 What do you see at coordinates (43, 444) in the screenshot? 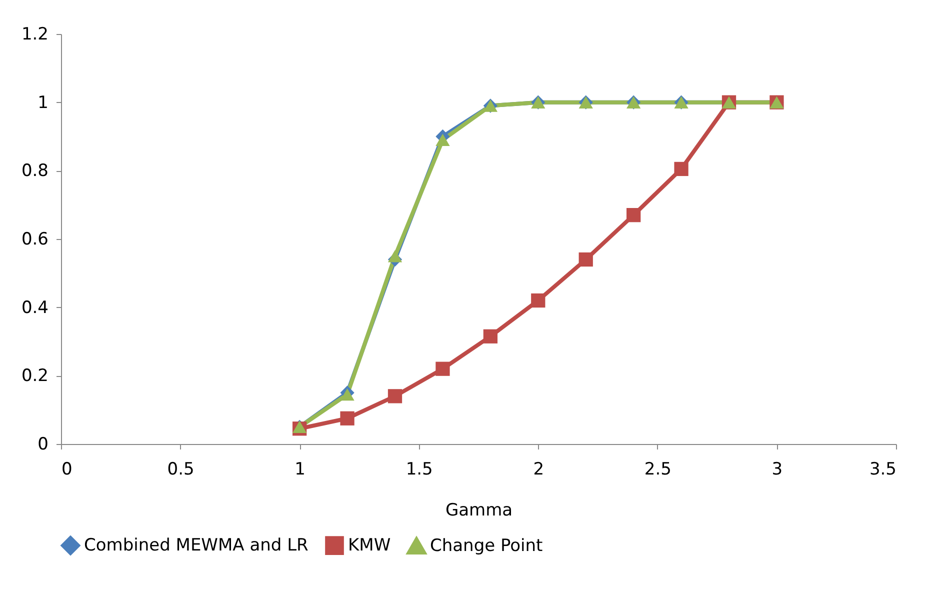
I see `y-tick-label: 0` at bounding box center [43, 444].